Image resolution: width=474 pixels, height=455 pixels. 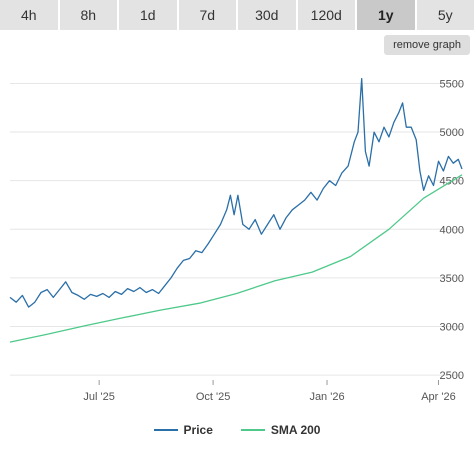 What do you see at coordinates (452, 279) in the screenshot?
I see `y-tick-label-3500: 3500` at bounding box center [452, 279].